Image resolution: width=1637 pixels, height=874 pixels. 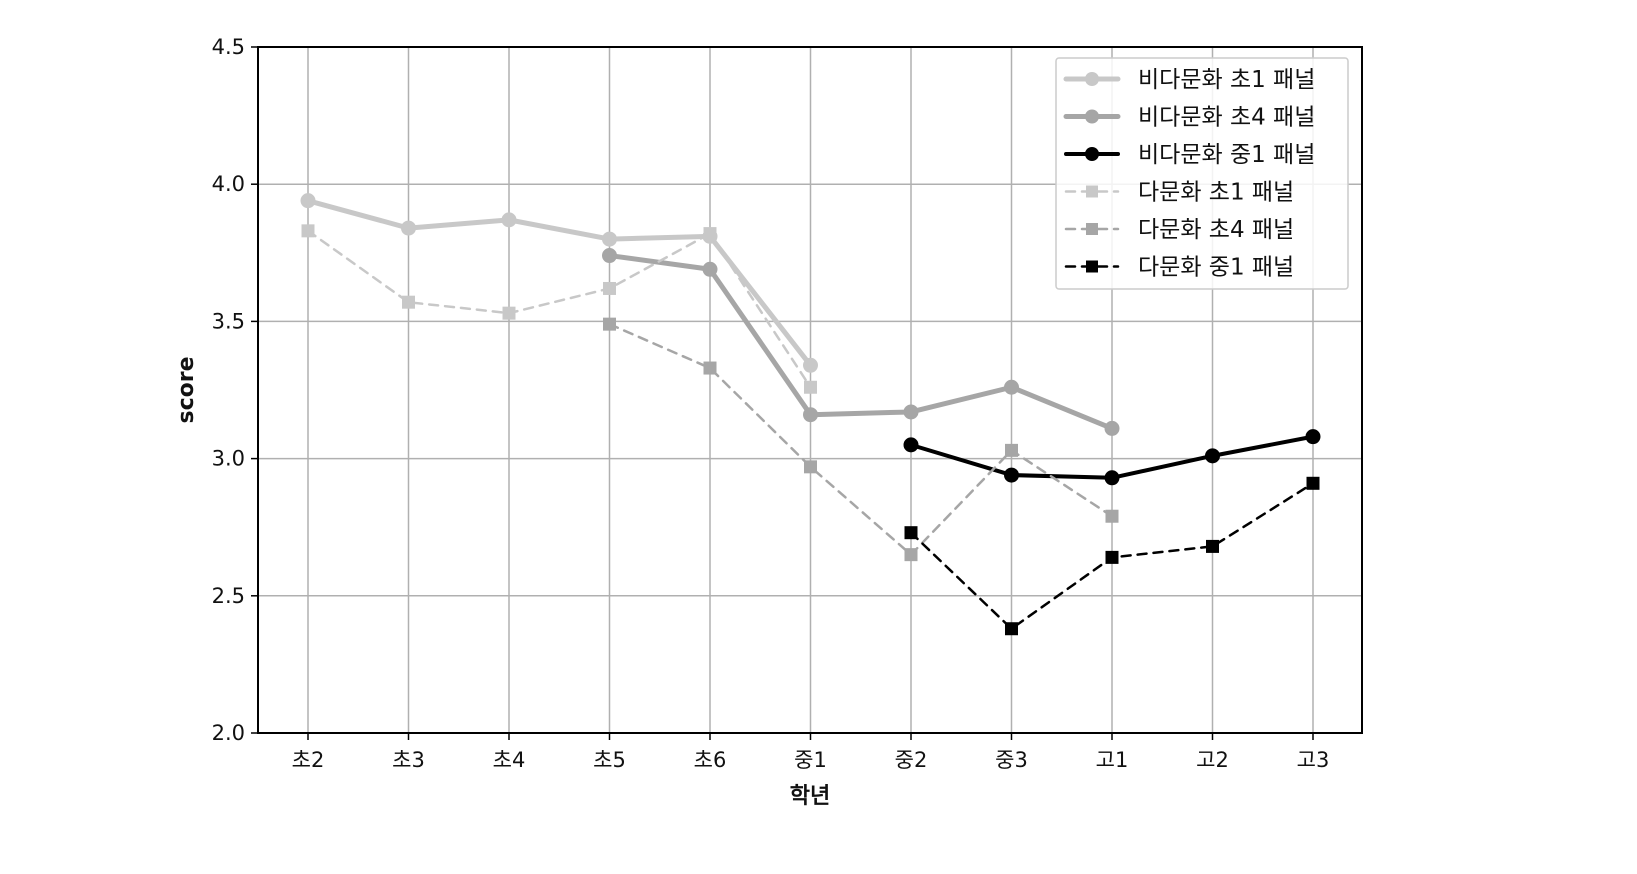 I want to click on y-tick-label: 3.0, so click(x=228, y=459).